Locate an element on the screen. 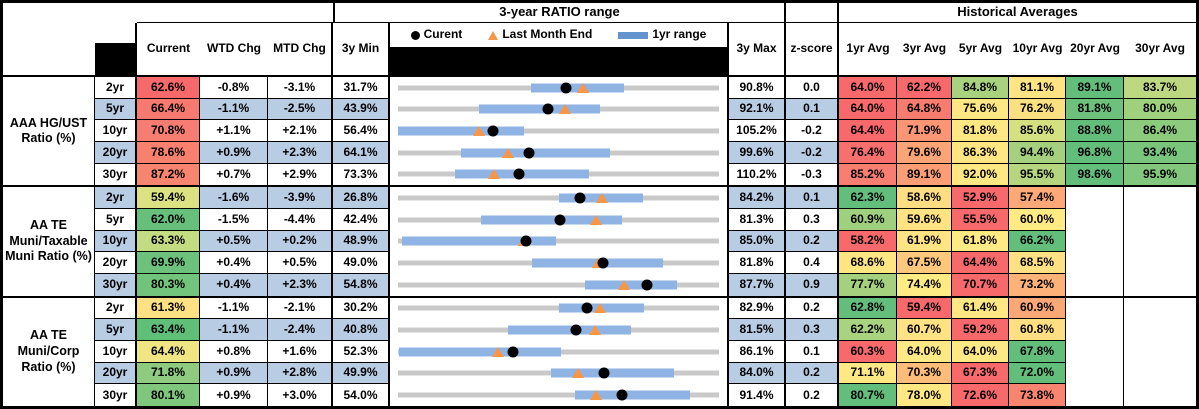 This screenshot has height=409, width=1199. current-cell: 63.4% is located at coordinates (168, 330).